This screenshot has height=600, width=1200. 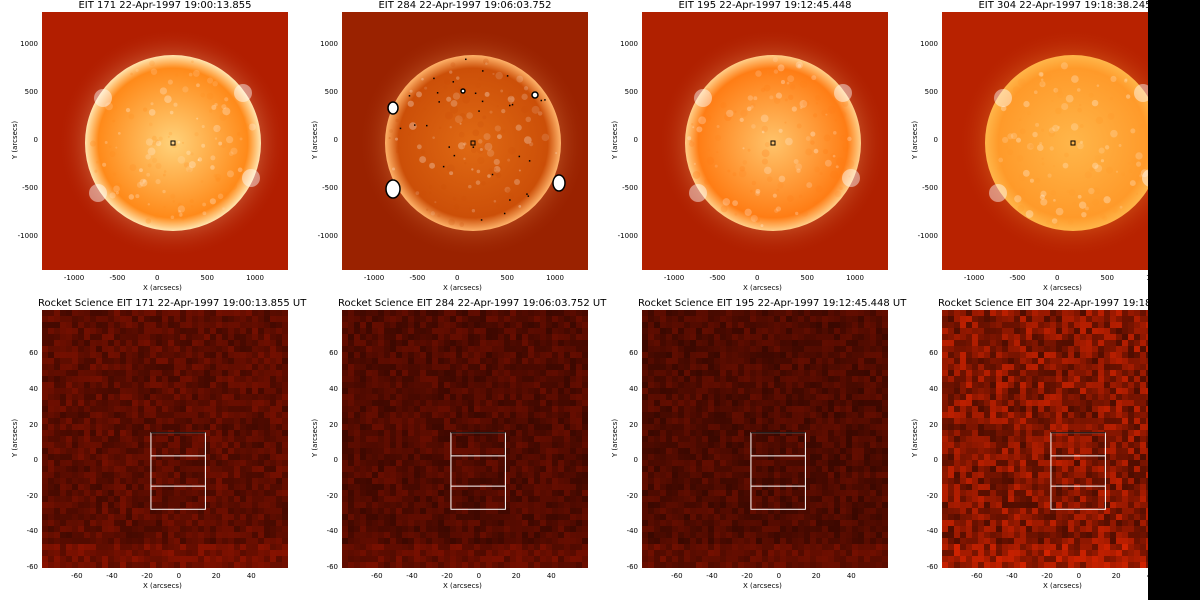 I want to click on x-tick-label: -1000, so click(x=974, y=278).